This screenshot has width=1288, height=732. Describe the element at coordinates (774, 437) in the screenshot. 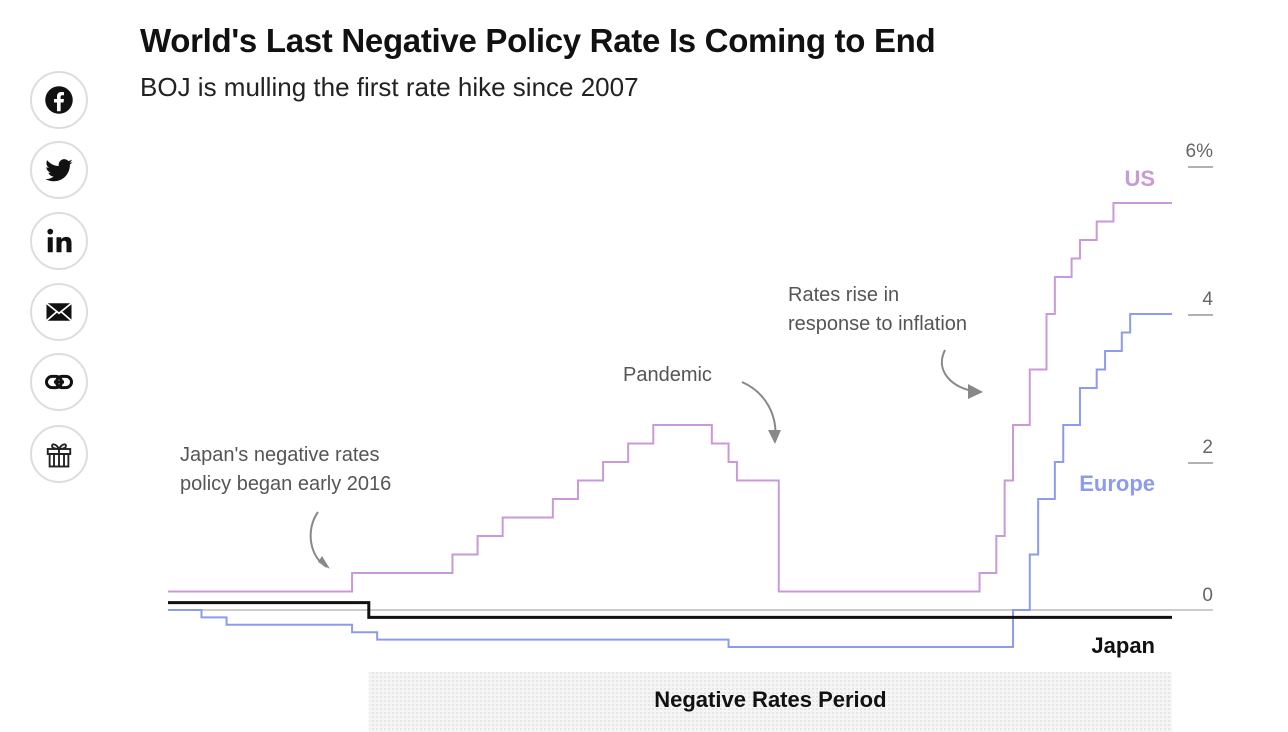

I see `arrow-head-pandemic` at that location.